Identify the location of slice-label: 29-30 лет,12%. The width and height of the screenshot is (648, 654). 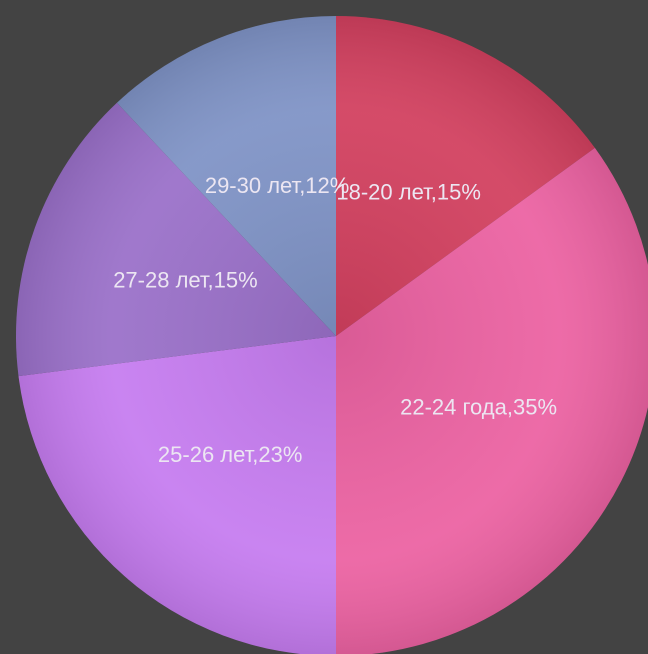
(277, 185).